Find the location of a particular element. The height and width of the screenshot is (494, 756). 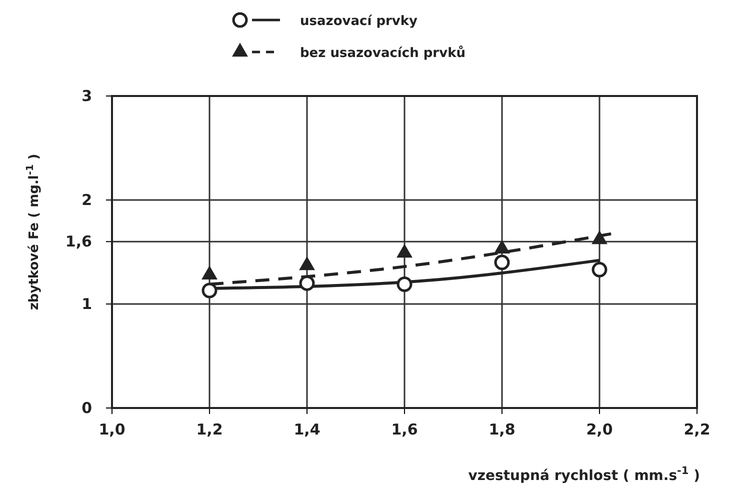

x-tick-label: 1,8 is located at coordinates (502, 429).